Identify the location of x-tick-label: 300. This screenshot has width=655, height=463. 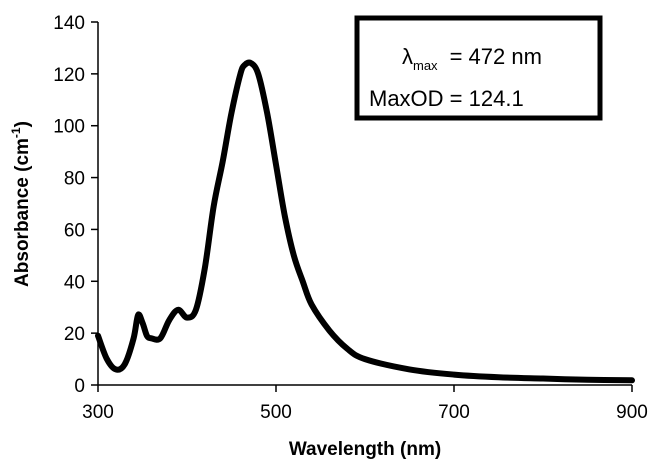
(98, 412).